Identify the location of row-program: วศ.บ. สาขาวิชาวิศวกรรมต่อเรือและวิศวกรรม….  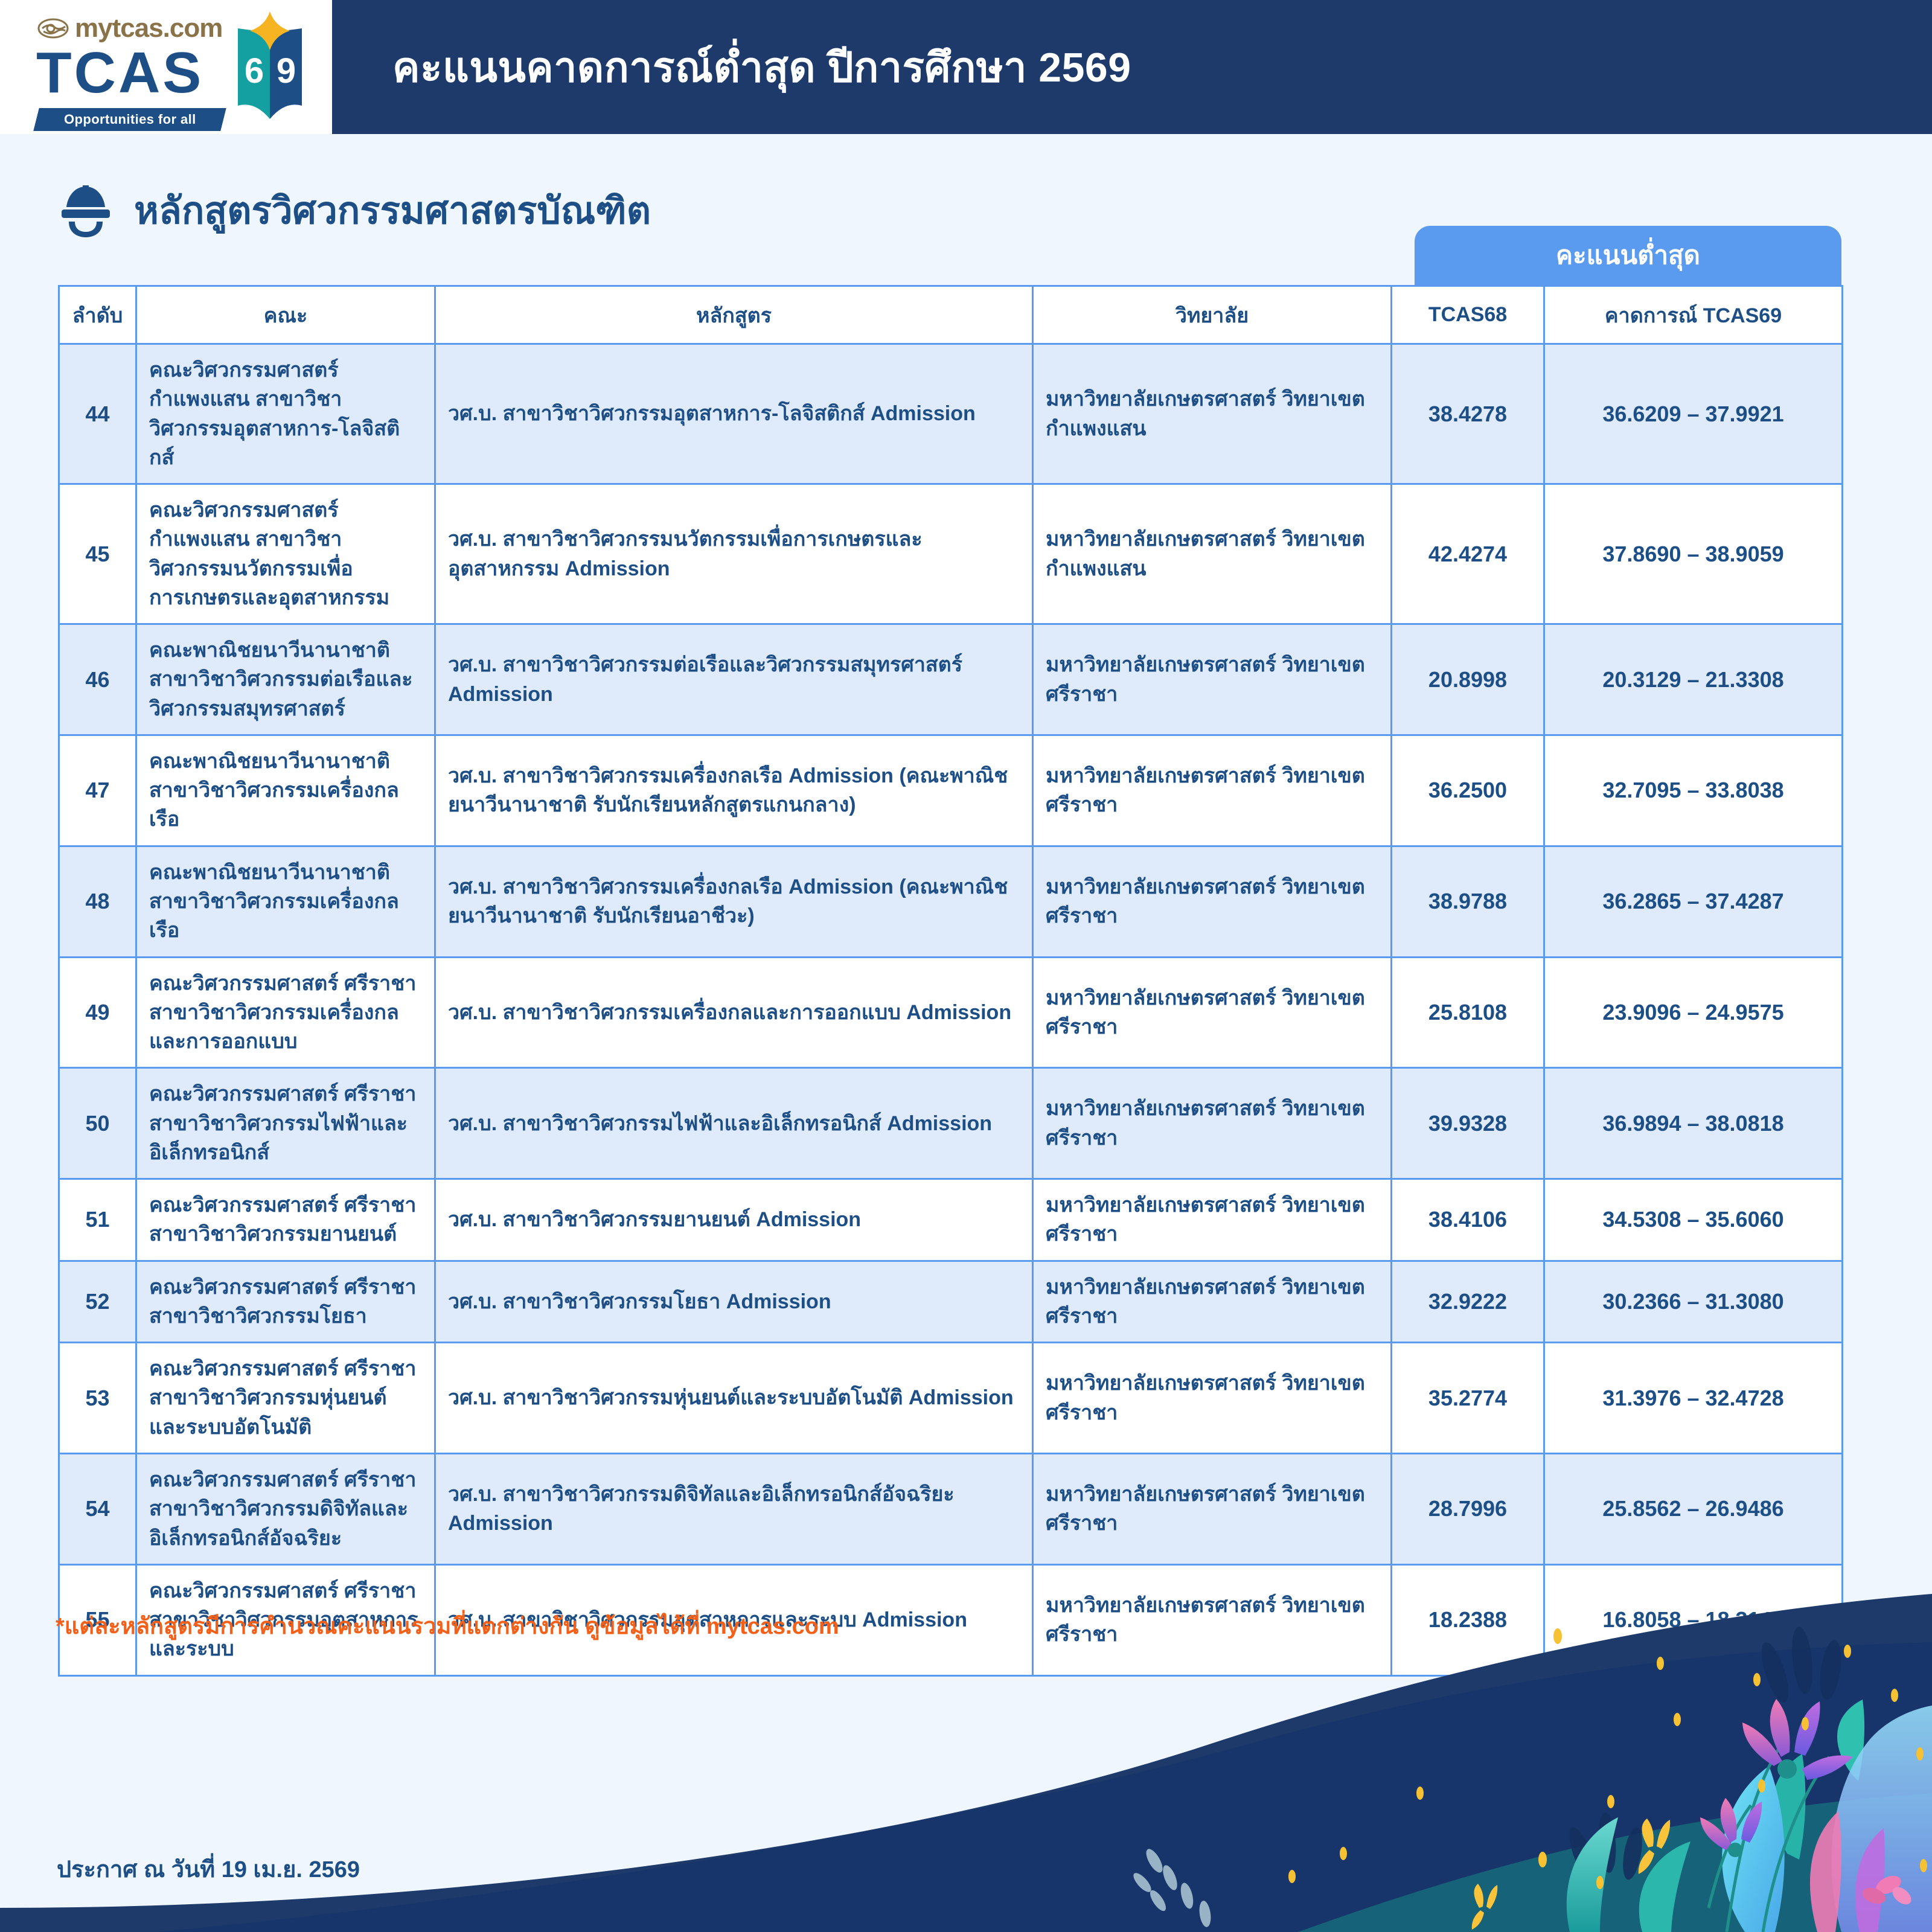
(734, 680).